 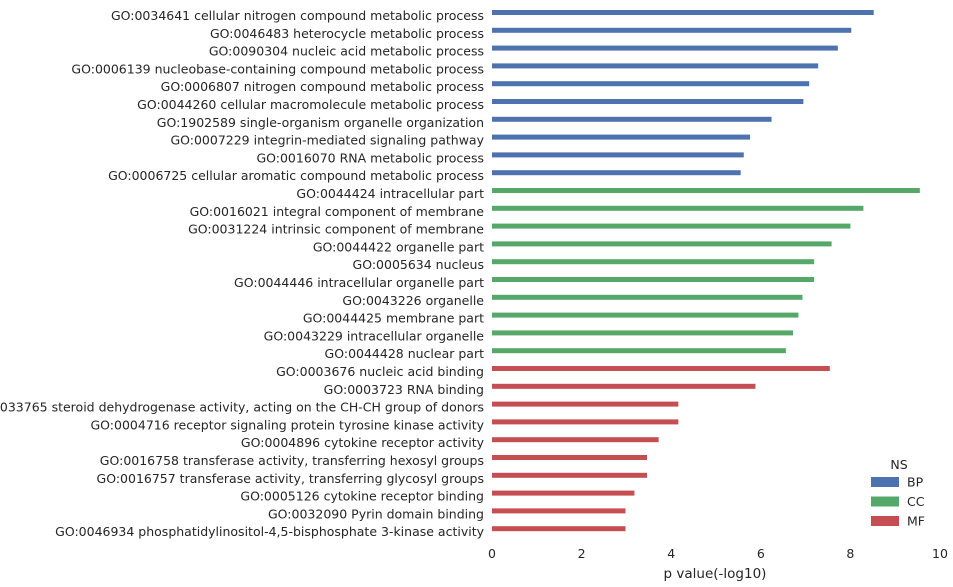 I want to click on legend-label-cc: CC, so click(x=916, y=501).